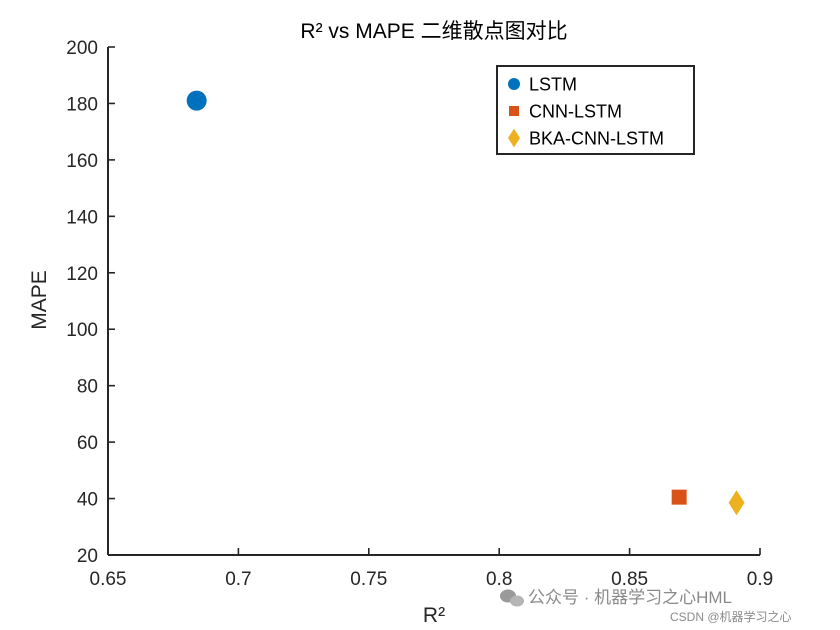 The height and width of the screenshot is (630, 840). I want to click on x-tick-label: 0.65, so click(108, 579).